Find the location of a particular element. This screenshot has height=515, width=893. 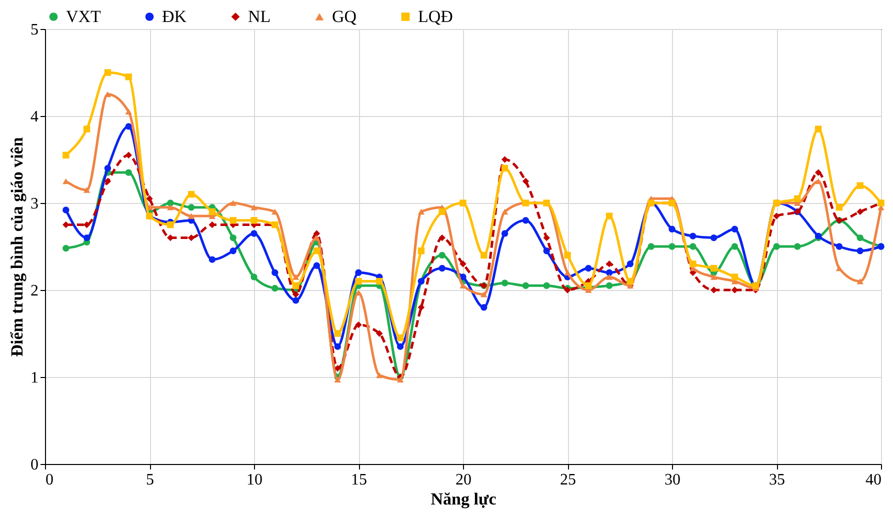

legend-label: GQ is located at coordinates (344, 16).